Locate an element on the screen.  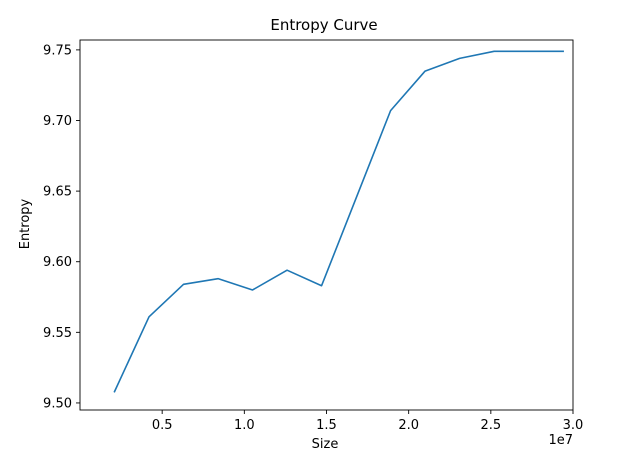
x-offset-label: 1e7 is located at coordinates (560, 440).